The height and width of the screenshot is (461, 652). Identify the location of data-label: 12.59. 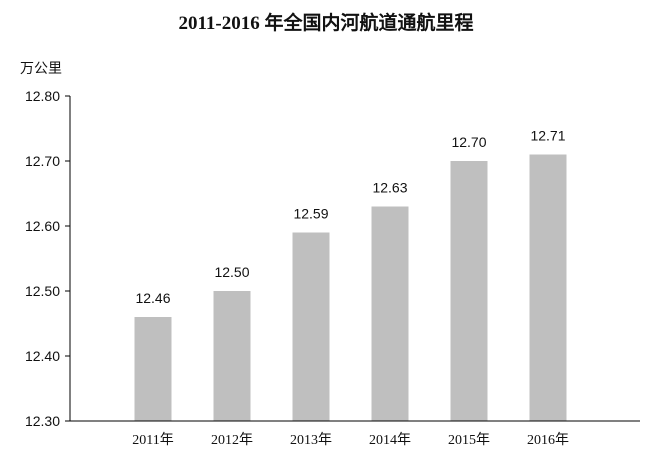
(310, 214).